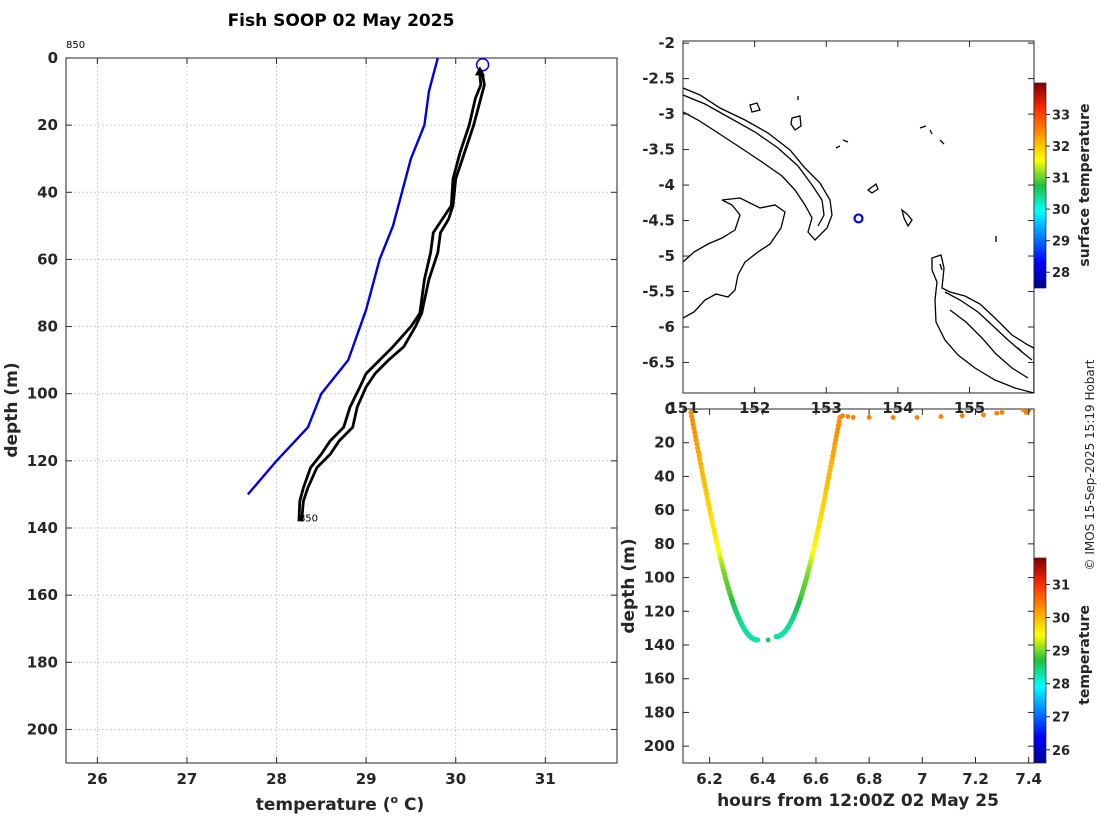  What do you see at coordinates (869, 779) in the screenshot?
I see `timeseries-x-tick-label: 6.8` at bounding box center [869, 779].